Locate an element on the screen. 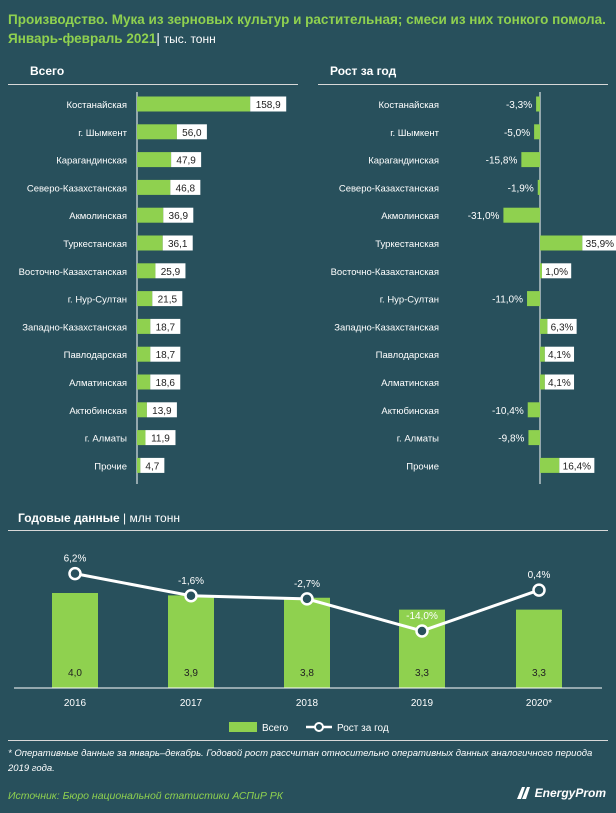  total-value-label: 11,9 is located at coordinates (160, 439).